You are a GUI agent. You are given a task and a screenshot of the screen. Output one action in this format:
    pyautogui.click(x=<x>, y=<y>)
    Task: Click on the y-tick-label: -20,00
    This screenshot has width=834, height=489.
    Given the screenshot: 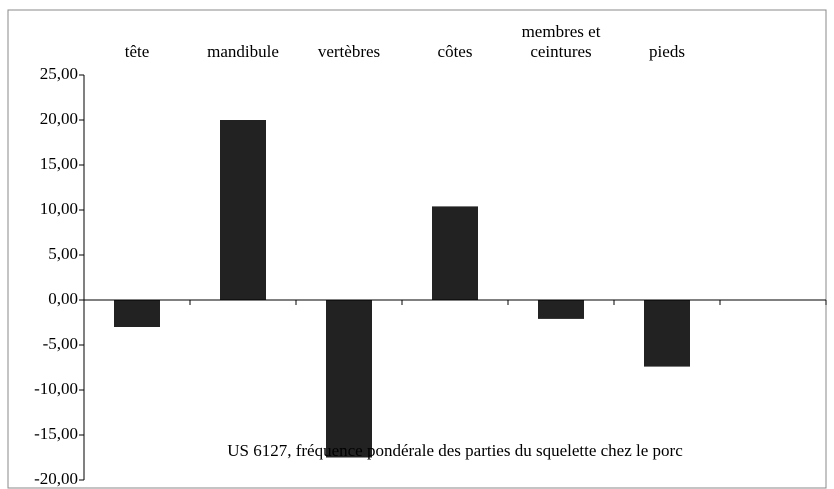 What is the action you would take?
    pyautogui.click(x=56, y=478)
    